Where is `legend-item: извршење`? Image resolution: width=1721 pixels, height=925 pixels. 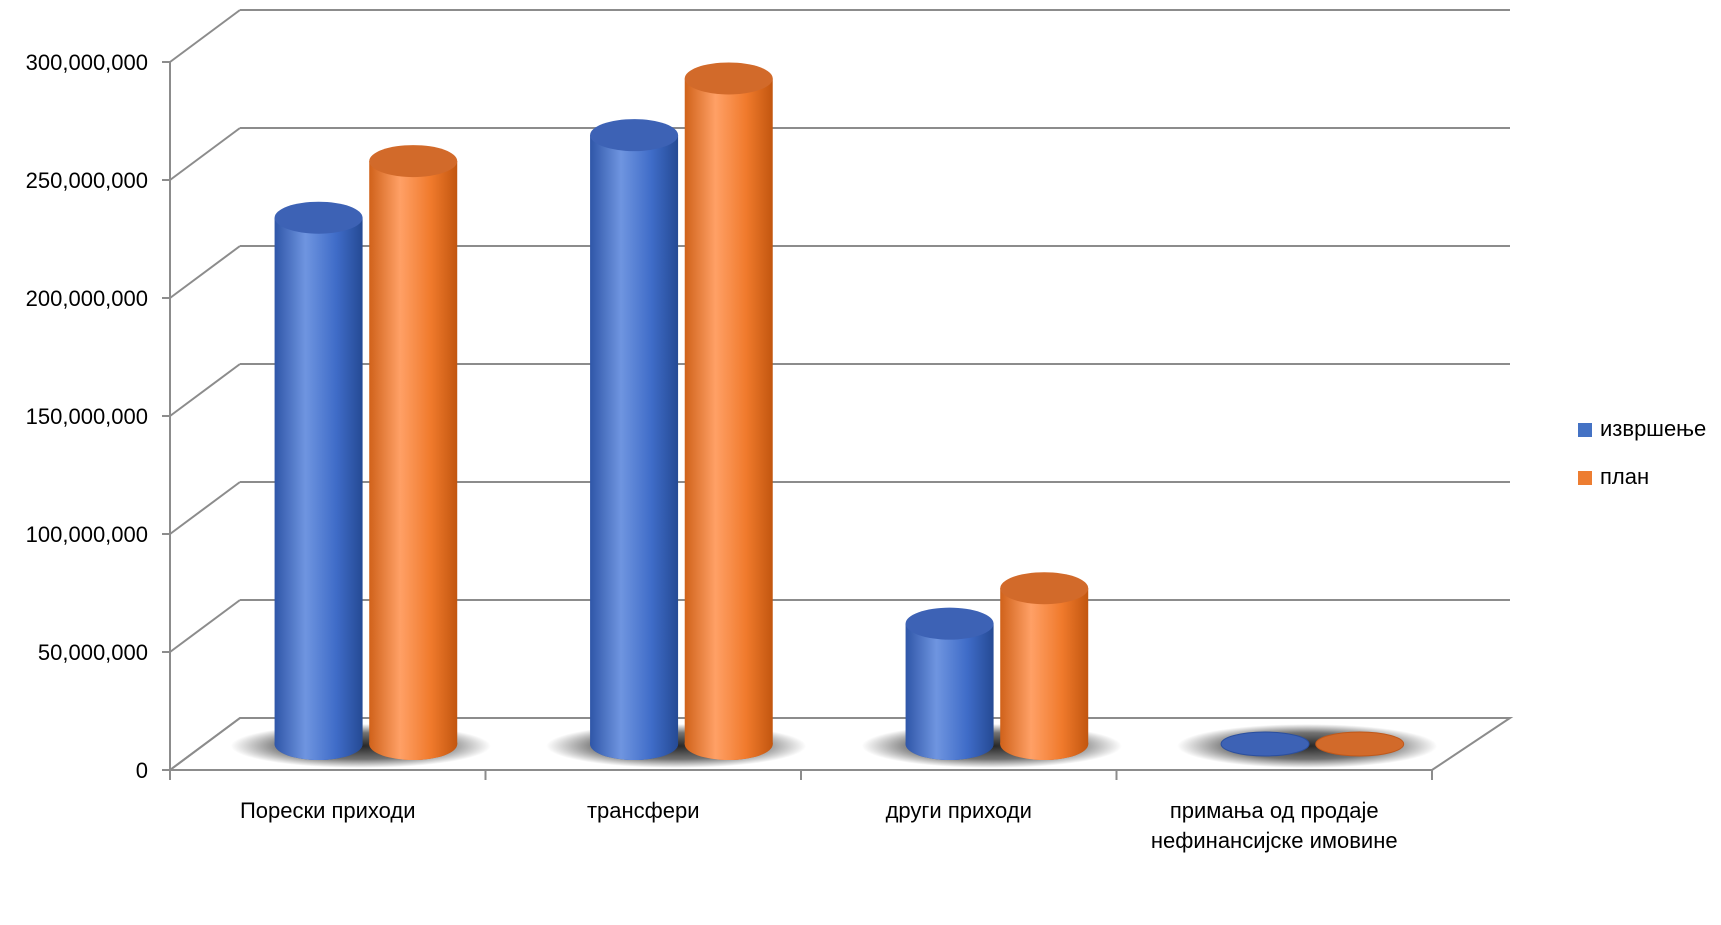 legend-item: извршење is located at coordinates (1642, 428).